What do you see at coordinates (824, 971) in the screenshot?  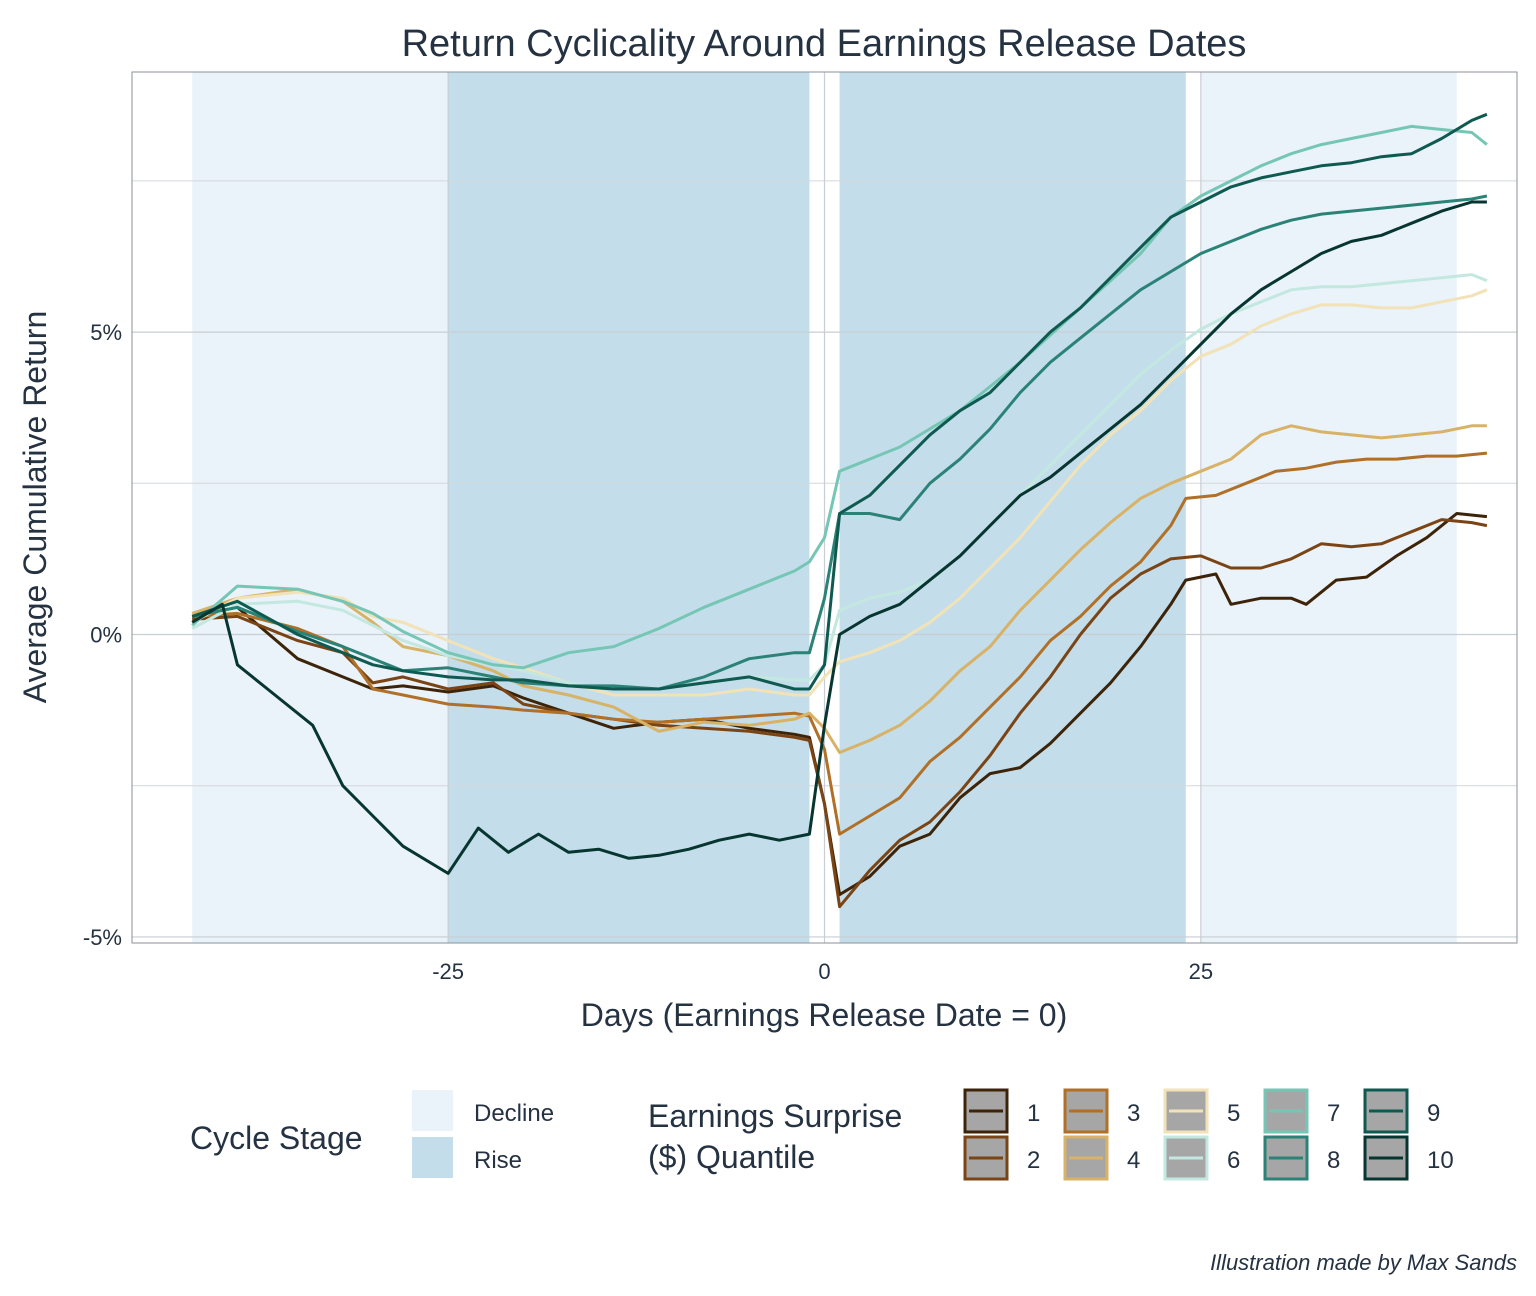 I see `x-tick-label: 0` at bounding box center [824, 971].